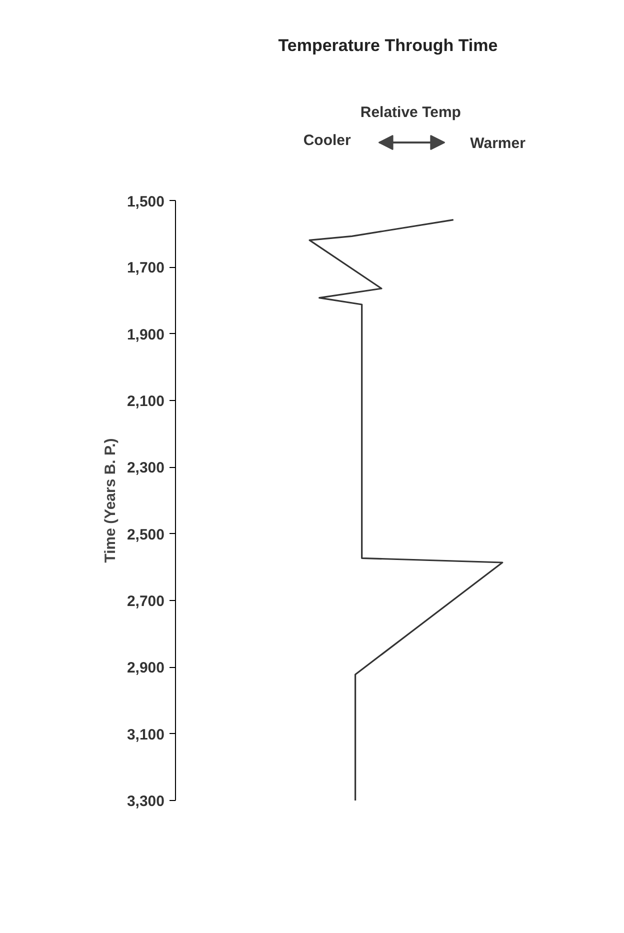 Image resolution: width=624 pixels, height=933 pixels. Describe the element at coordinates (145, 401) in the screenshot. I see `y-tick-label: 2,100` at that location.